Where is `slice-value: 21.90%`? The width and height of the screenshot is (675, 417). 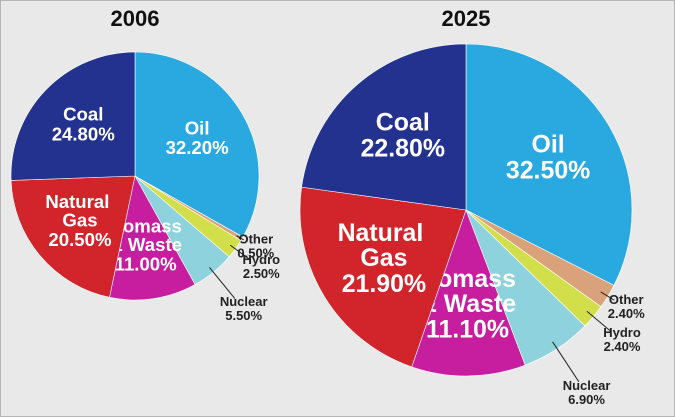 slice-value: 21.90% is located at coordinates (384, 284).